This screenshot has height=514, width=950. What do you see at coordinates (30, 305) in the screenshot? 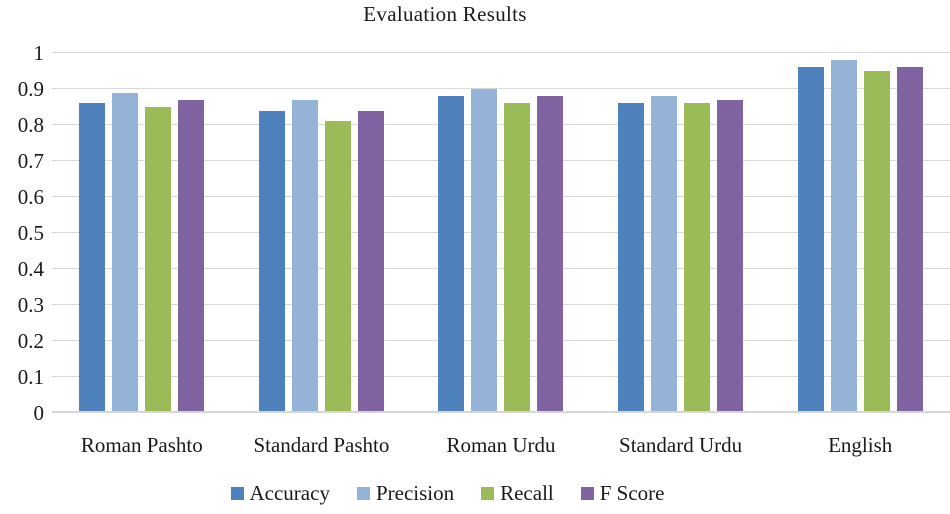
I see `y-tick-label: 0.3` at bounding box center [30, 305].